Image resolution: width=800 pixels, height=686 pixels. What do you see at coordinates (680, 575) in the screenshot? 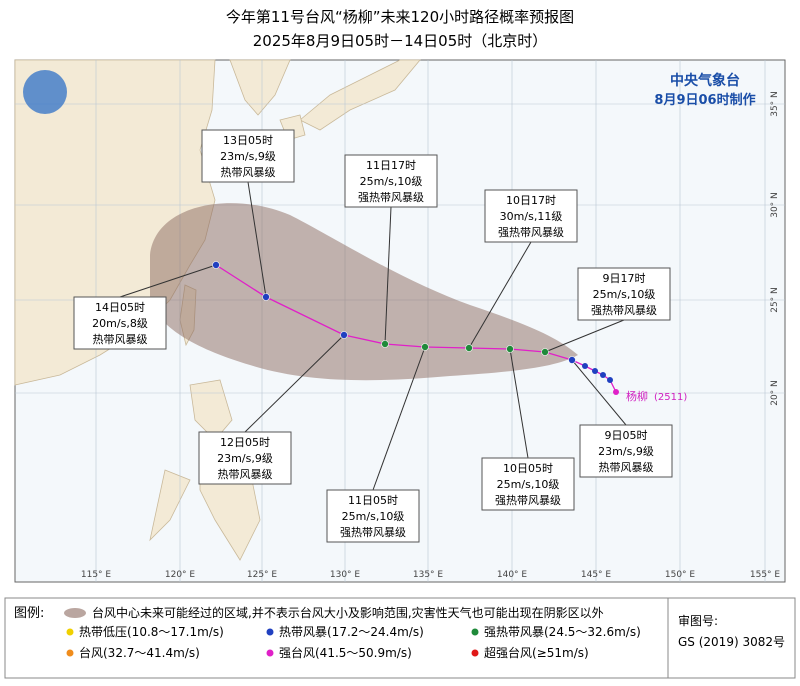
I see `lon-label: 150° E` at bounding box center [680, 575].